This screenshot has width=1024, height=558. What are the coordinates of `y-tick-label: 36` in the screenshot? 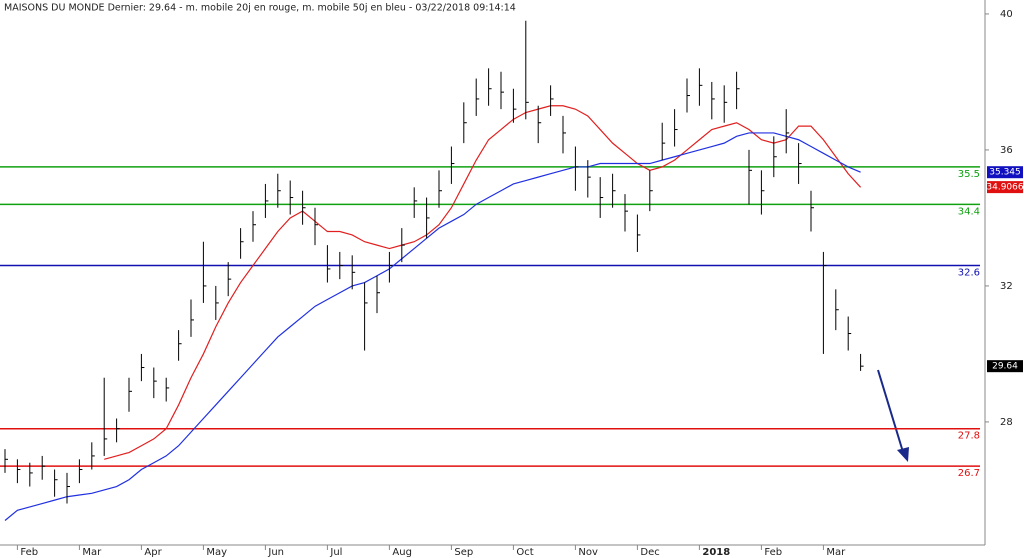 It's located at (1006, 150).